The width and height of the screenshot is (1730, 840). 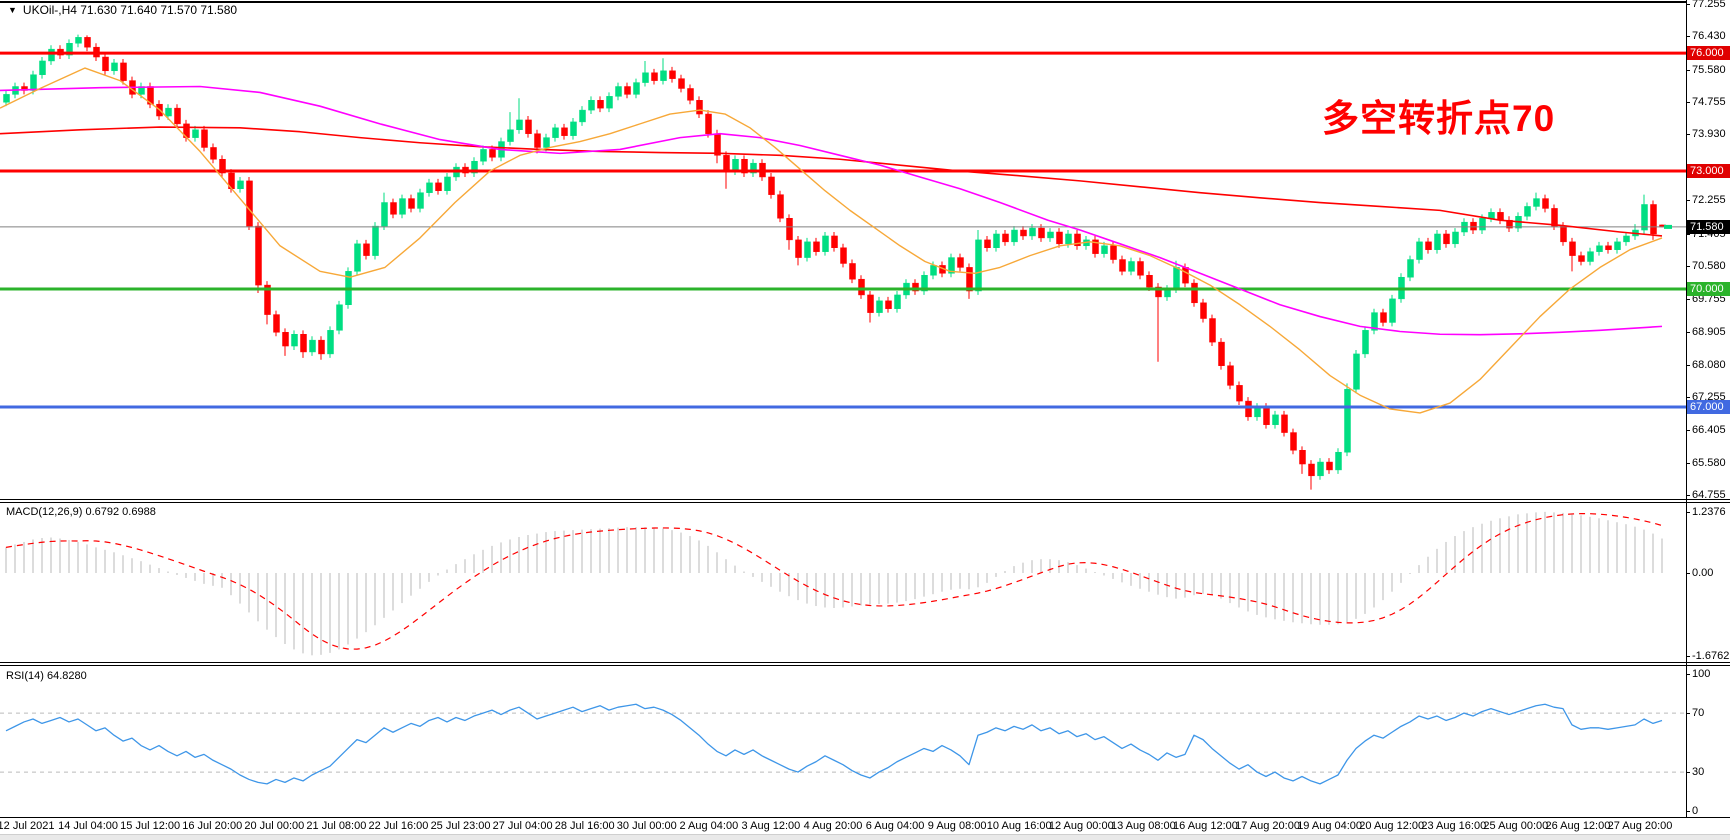 I want to click on price-level-badge: 71.580, so click(x=1708, y=226).